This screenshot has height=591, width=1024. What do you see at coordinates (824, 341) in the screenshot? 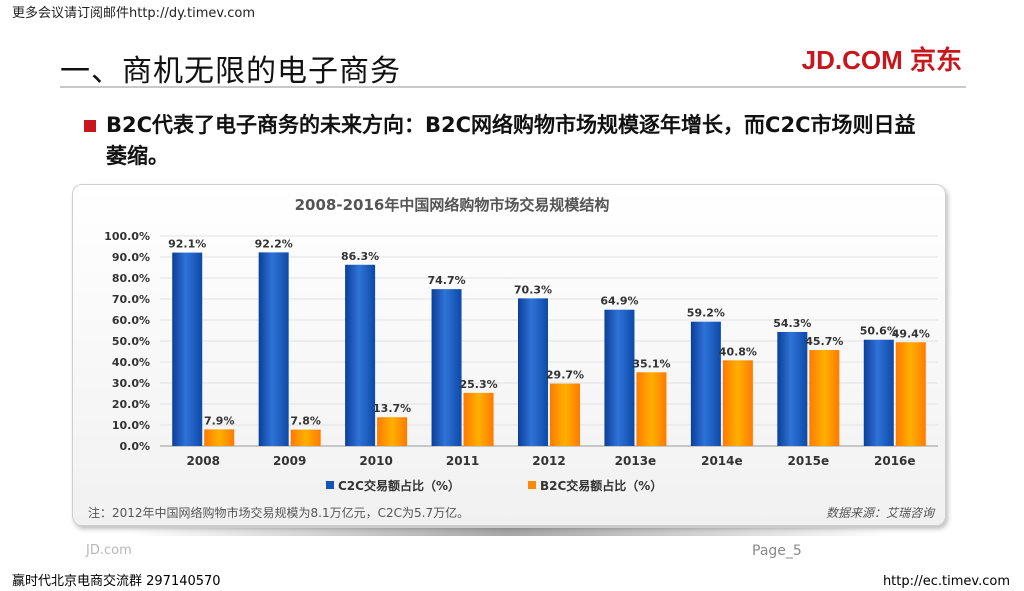
I see `b2c-bar-value-label: 45.7%` at bounding box center [824, 341].